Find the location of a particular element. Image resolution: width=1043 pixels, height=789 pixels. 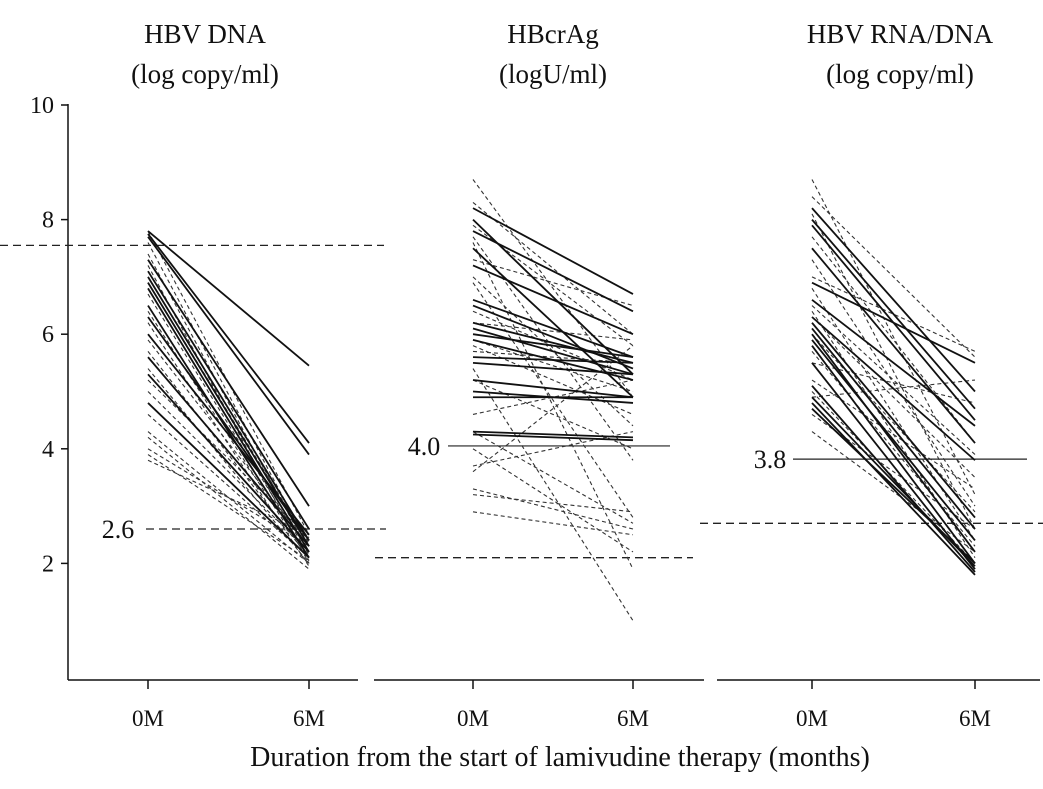

panel-3-title-line2: (log copy/ml) is located at coordinates (900, 74).